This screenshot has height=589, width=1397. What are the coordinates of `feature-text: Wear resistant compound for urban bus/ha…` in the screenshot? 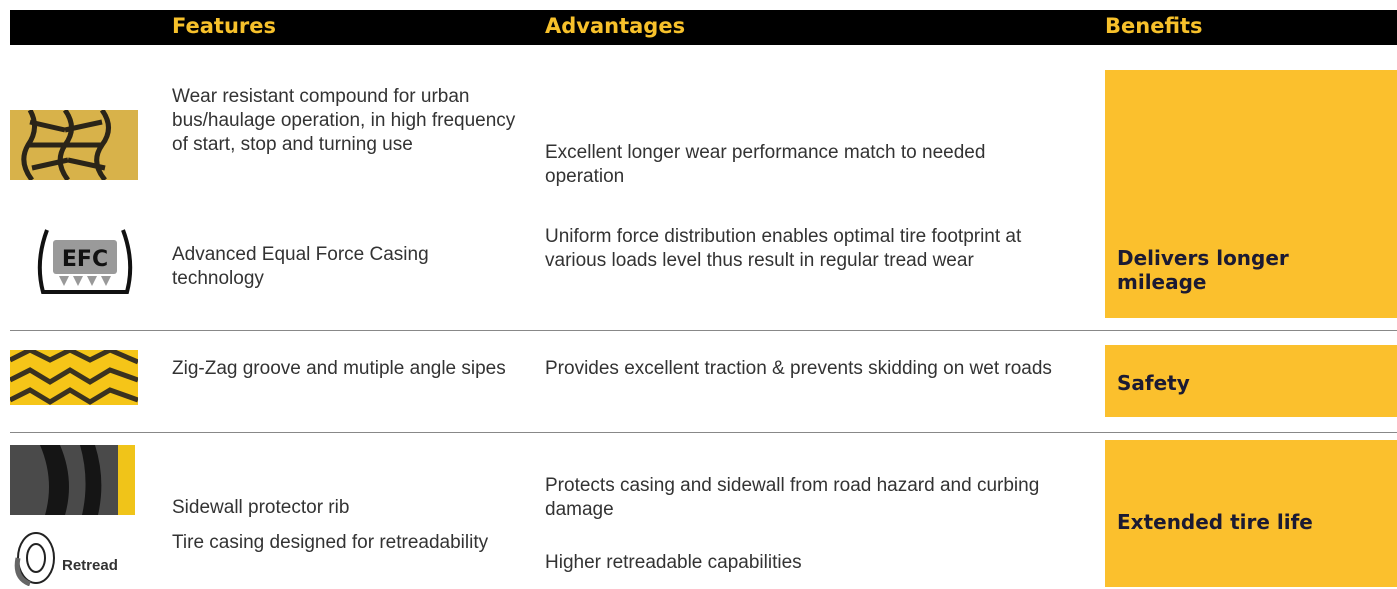 It's located at (344, 120).